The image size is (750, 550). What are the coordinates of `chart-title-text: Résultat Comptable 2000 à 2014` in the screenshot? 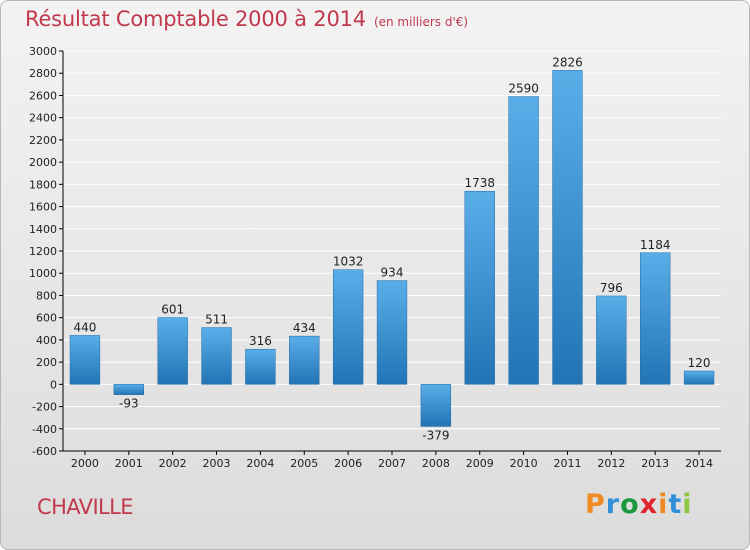 It's located at (195, 19).